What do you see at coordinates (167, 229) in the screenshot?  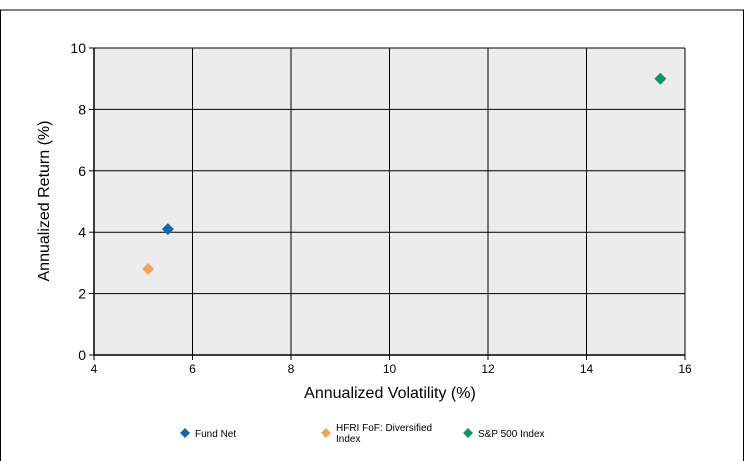 I see `data-point-fund-net` at bounding box center [167, 229].